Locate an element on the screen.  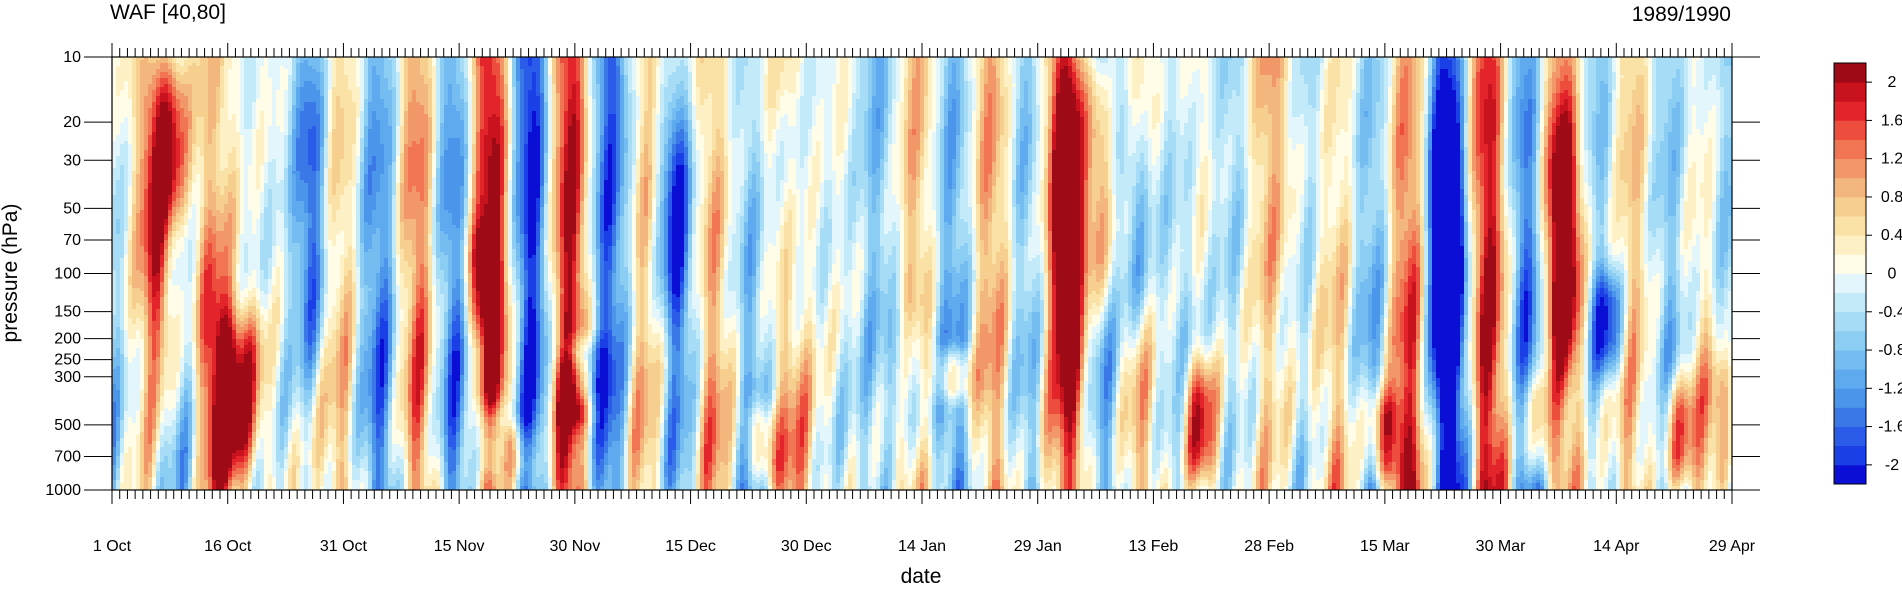
x-tick-label: 31 Oct is located at coordinates (344, 546).